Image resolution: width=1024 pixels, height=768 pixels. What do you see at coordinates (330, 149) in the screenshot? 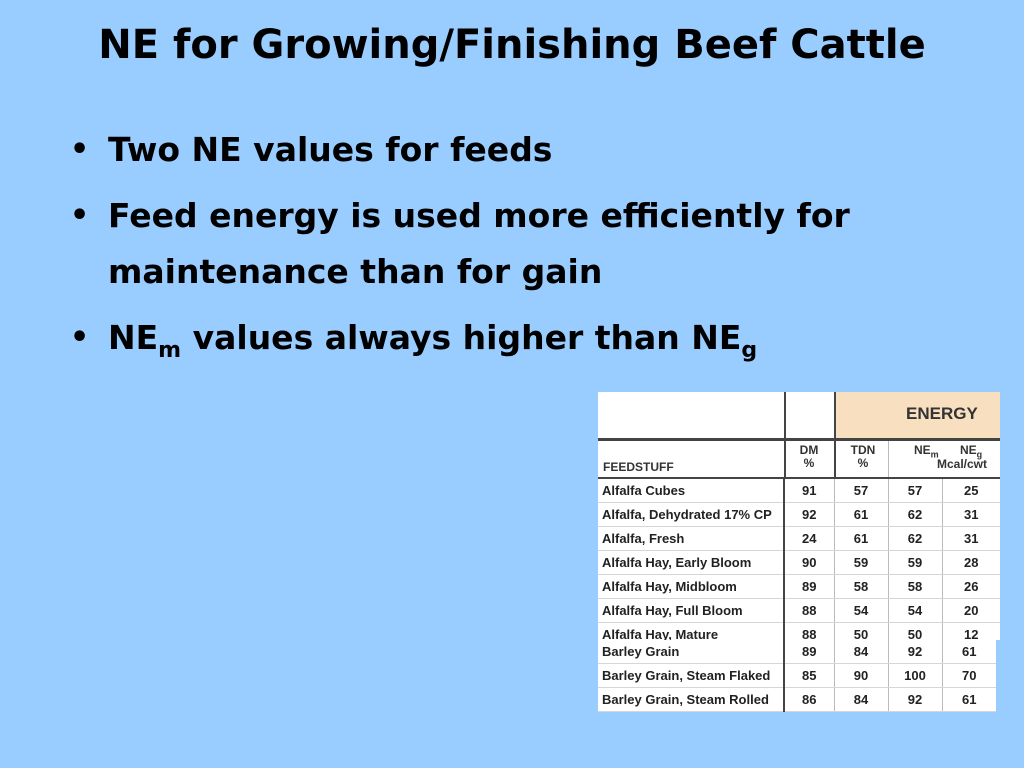
I see `bullet-text: Two NE values for feeds` at bounding box center [330, 149].